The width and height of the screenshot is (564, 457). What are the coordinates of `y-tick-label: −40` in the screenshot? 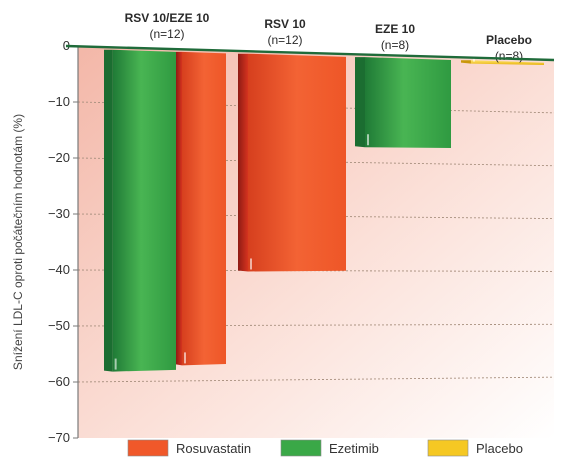 It's located at (59, 269).